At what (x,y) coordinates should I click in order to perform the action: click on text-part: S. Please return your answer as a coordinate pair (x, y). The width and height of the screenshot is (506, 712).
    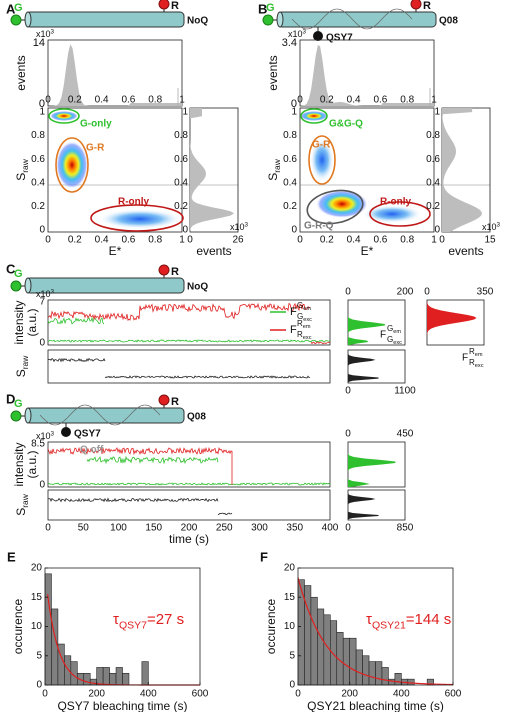
    Looking at the image, I should click on (273, 177).